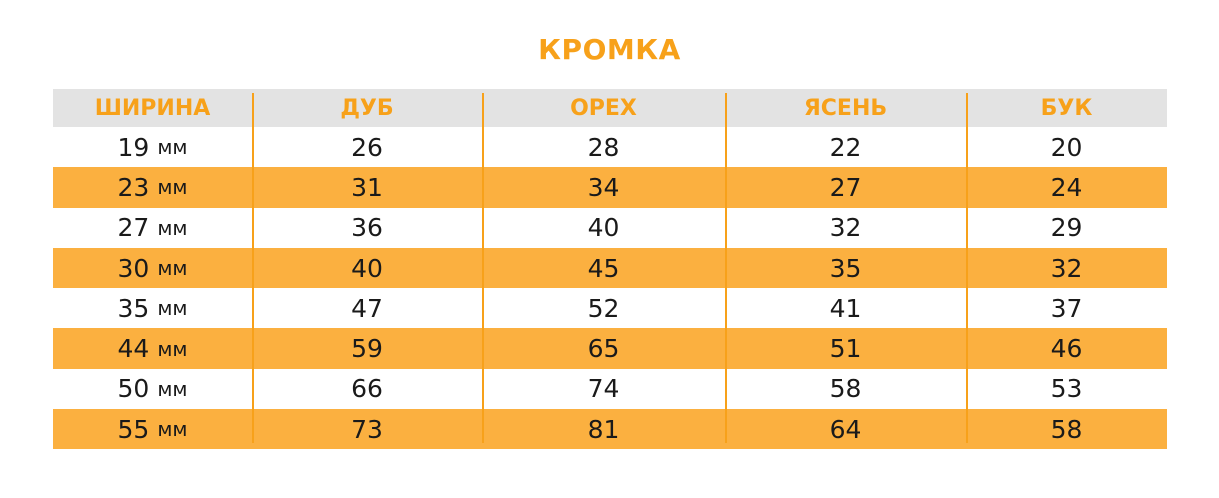  What do you see at coordinates (367, 429) in the screenshot?
I see `cell-oak: 73` at bounding box center [367, 429].